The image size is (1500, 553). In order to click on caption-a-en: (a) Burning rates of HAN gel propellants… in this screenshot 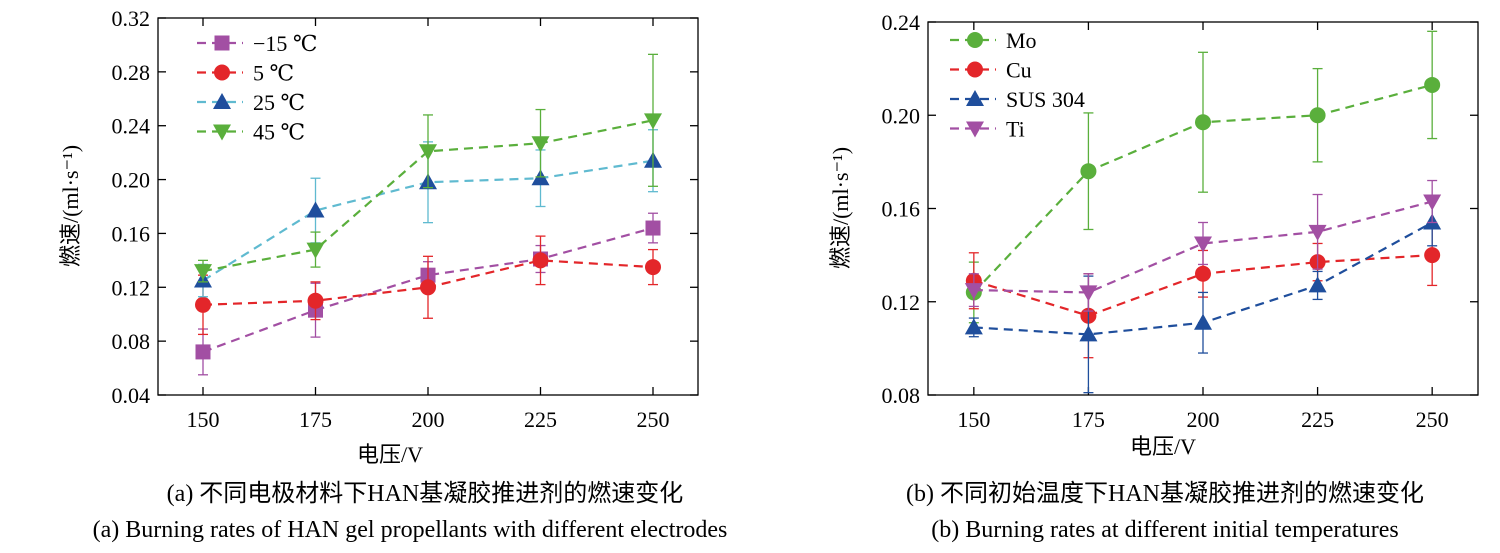, I will do `click(410, 530)`.